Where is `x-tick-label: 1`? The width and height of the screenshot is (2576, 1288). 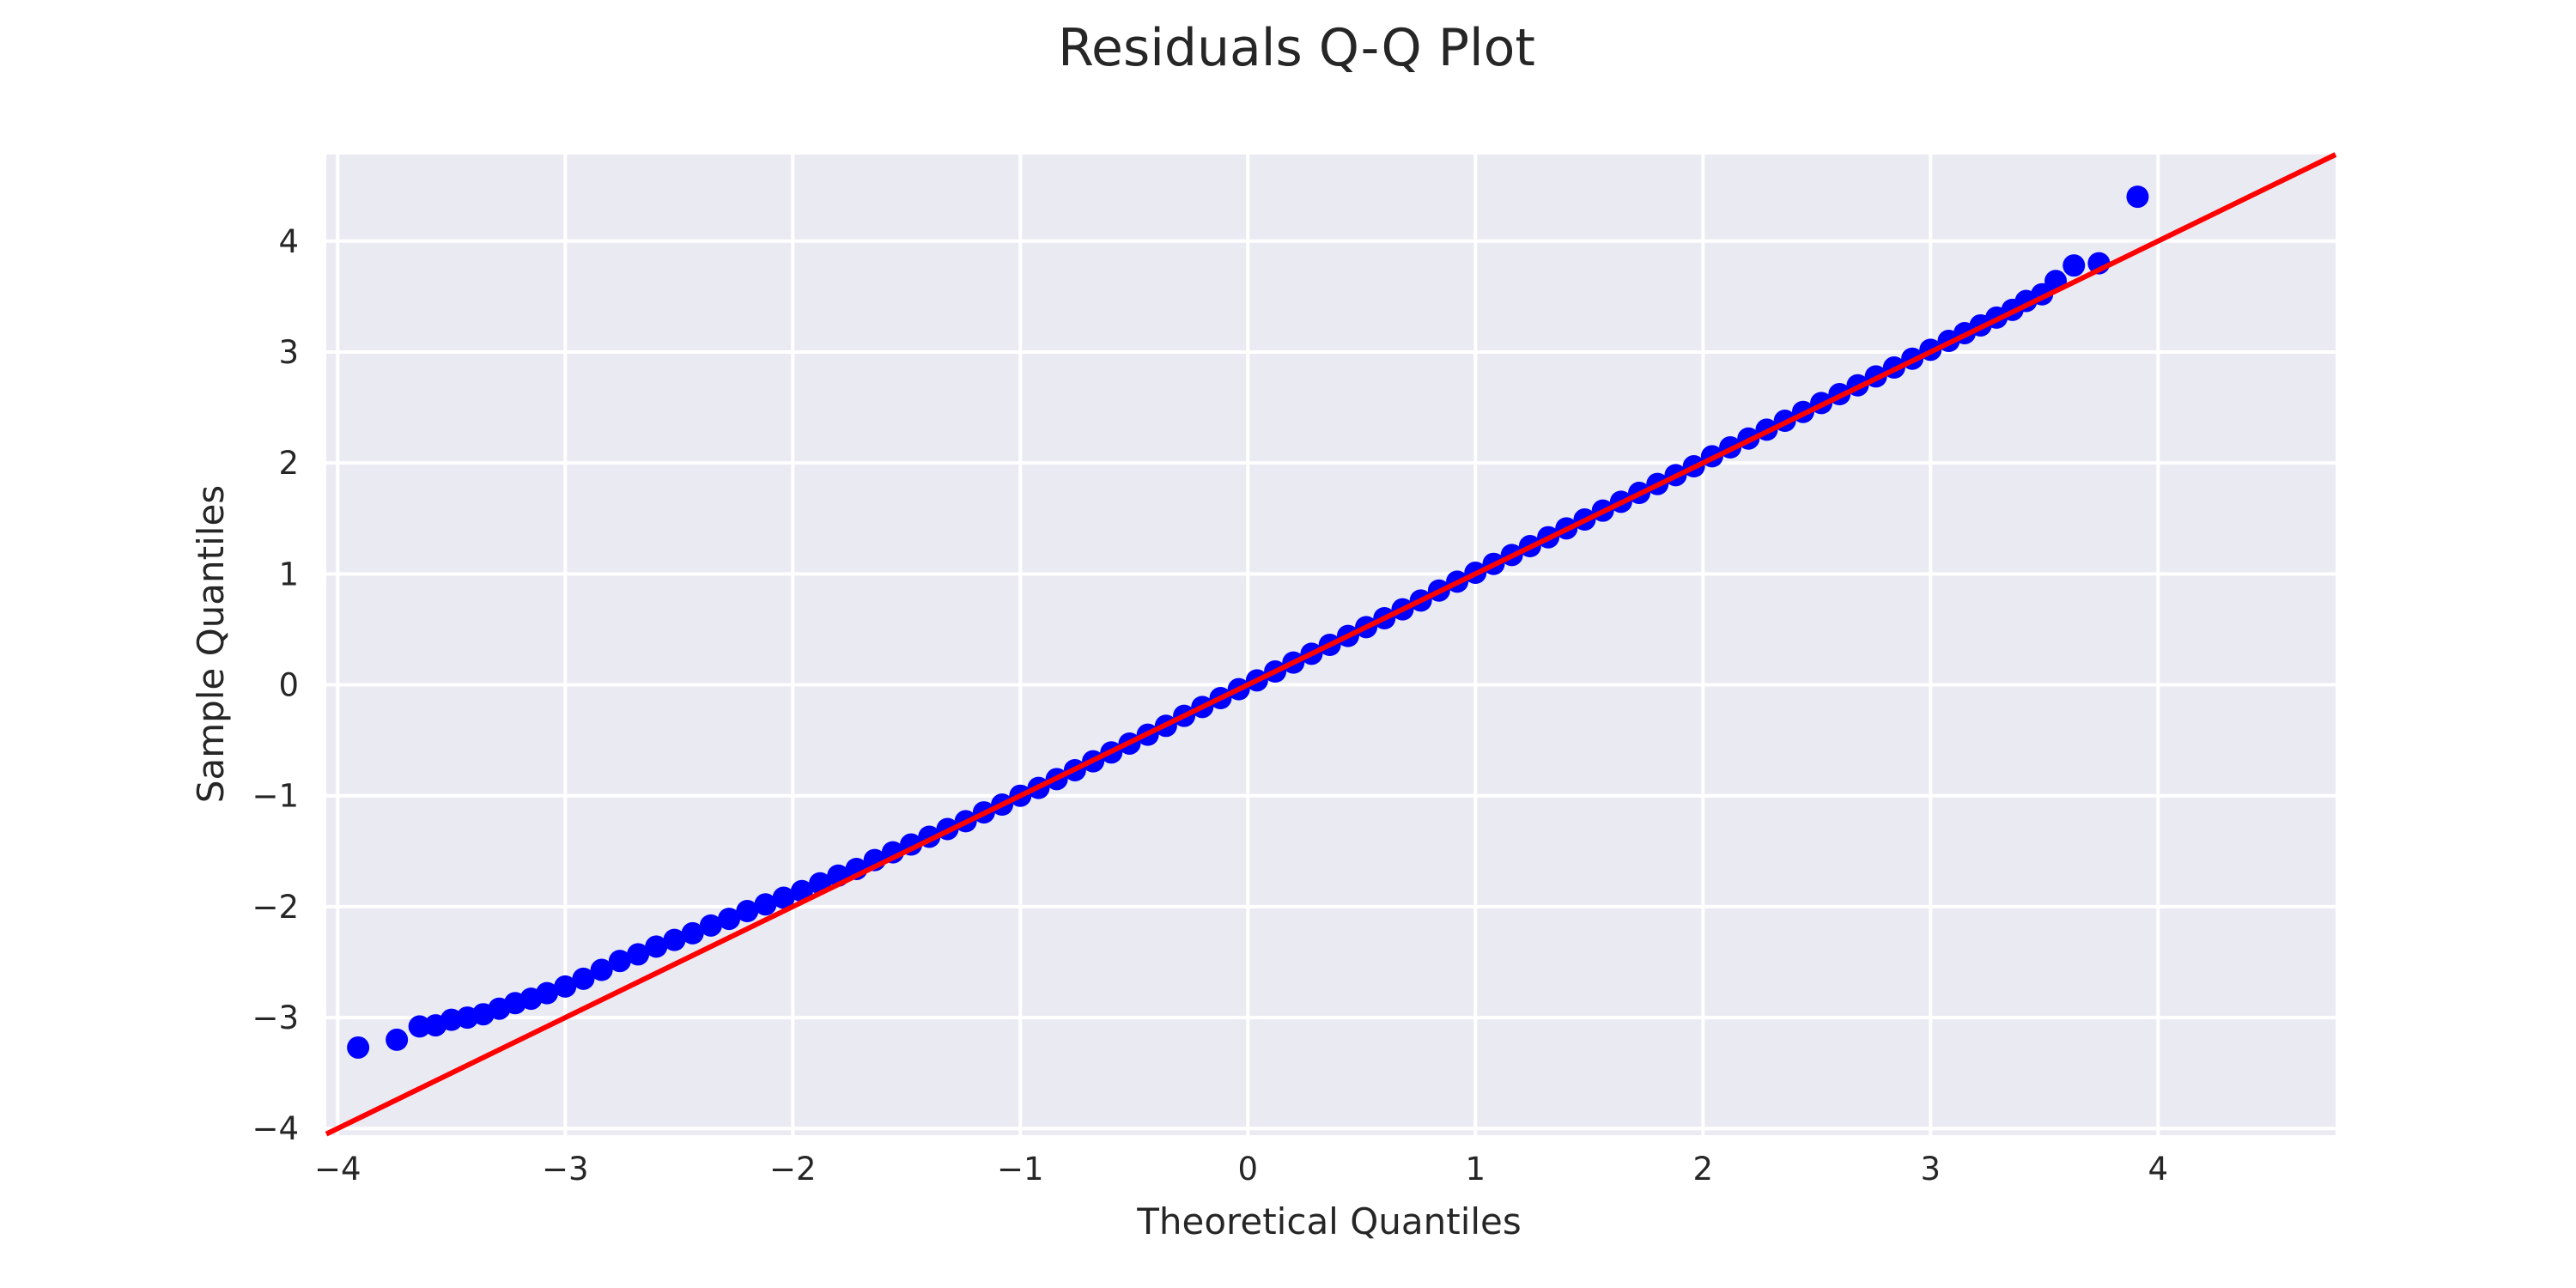 x-tick-label: 1 is located at coordinates (1476, 1169).